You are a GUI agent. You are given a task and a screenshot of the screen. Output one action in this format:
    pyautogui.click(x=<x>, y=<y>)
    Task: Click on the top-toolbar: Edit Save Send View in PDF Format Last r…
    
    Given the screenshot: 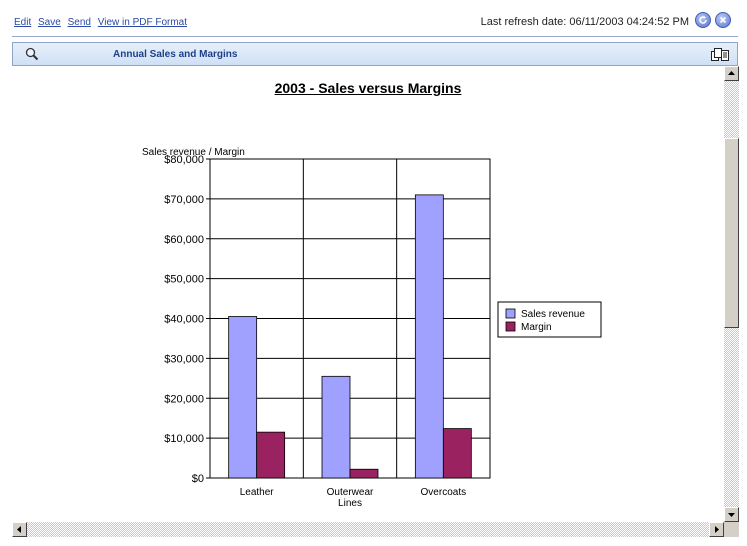 What is the action you would take?
    pyautogui.click(x=373, y=19)
    